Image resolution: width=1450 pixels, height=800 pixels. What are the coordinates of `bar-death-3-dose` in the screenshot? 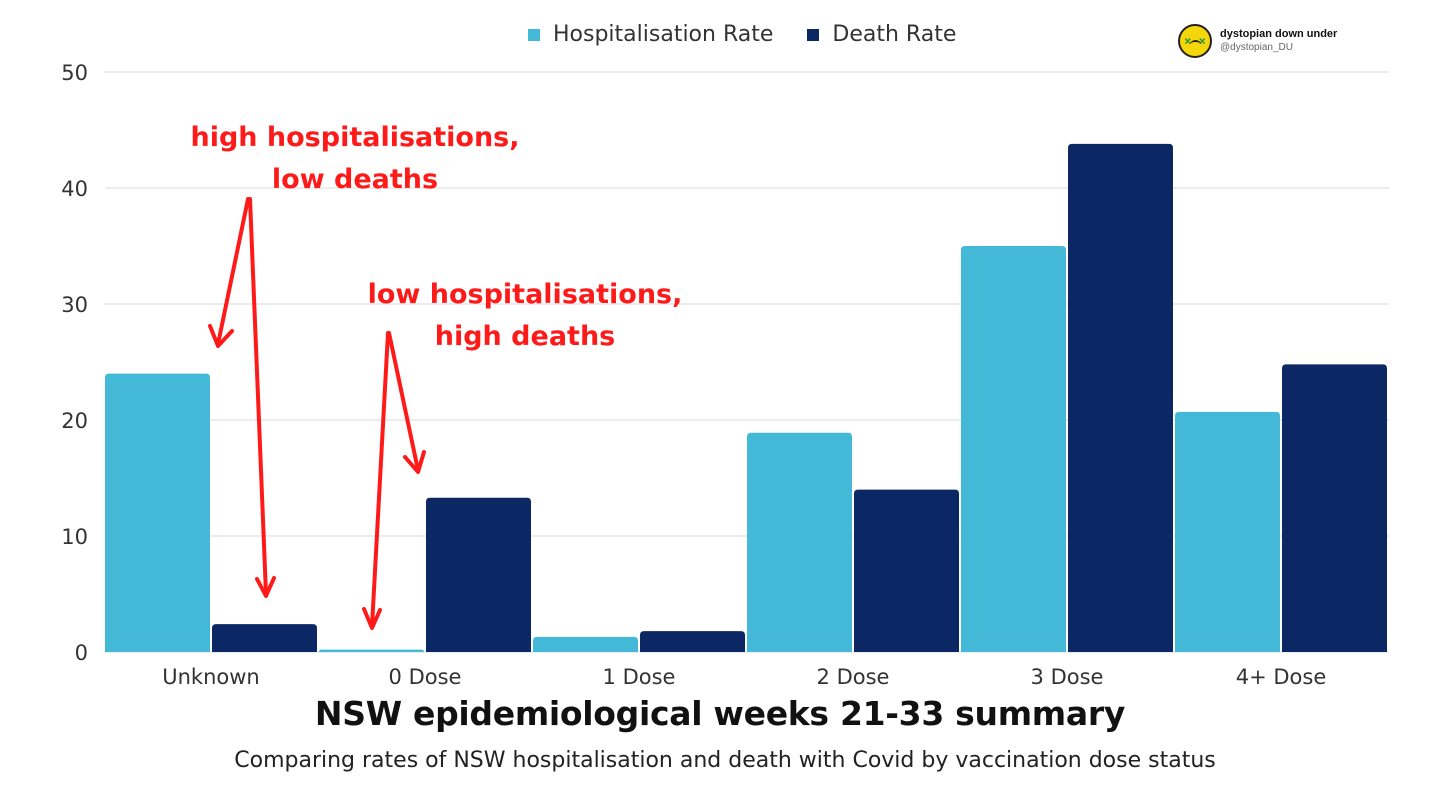 It's located at (1120, 398).